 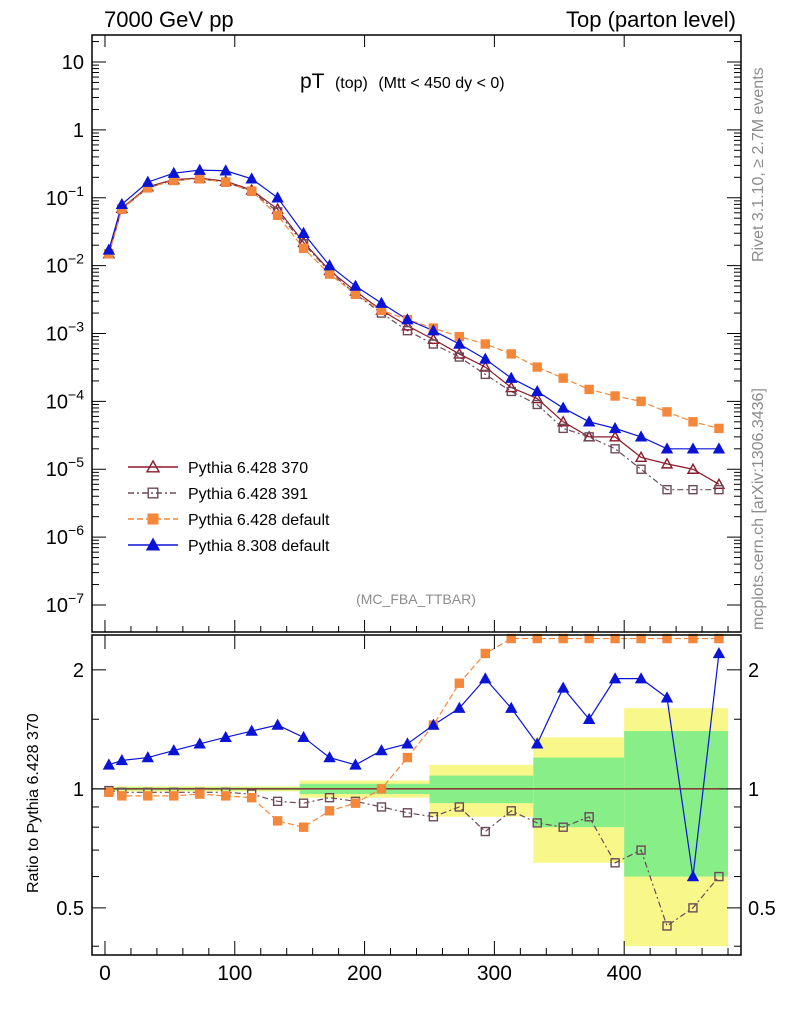 I want to click on rivet-version-text: Rivet 3.1.10, ≥ 2.7M events, so click(x=758, y=164).